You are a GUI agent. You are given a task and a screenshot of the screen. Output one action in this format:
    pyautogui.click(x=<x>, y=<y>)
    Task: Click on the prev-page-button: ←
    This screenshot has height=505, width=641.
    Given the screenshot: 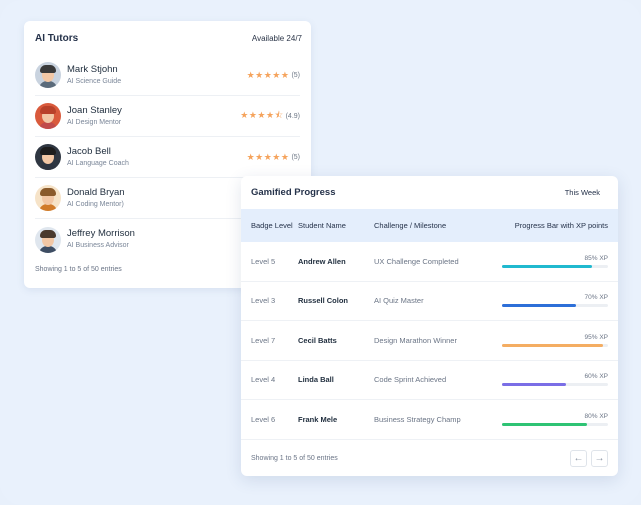 What is the action you would take?
    pyautogui.click(x=578, y=458)
    